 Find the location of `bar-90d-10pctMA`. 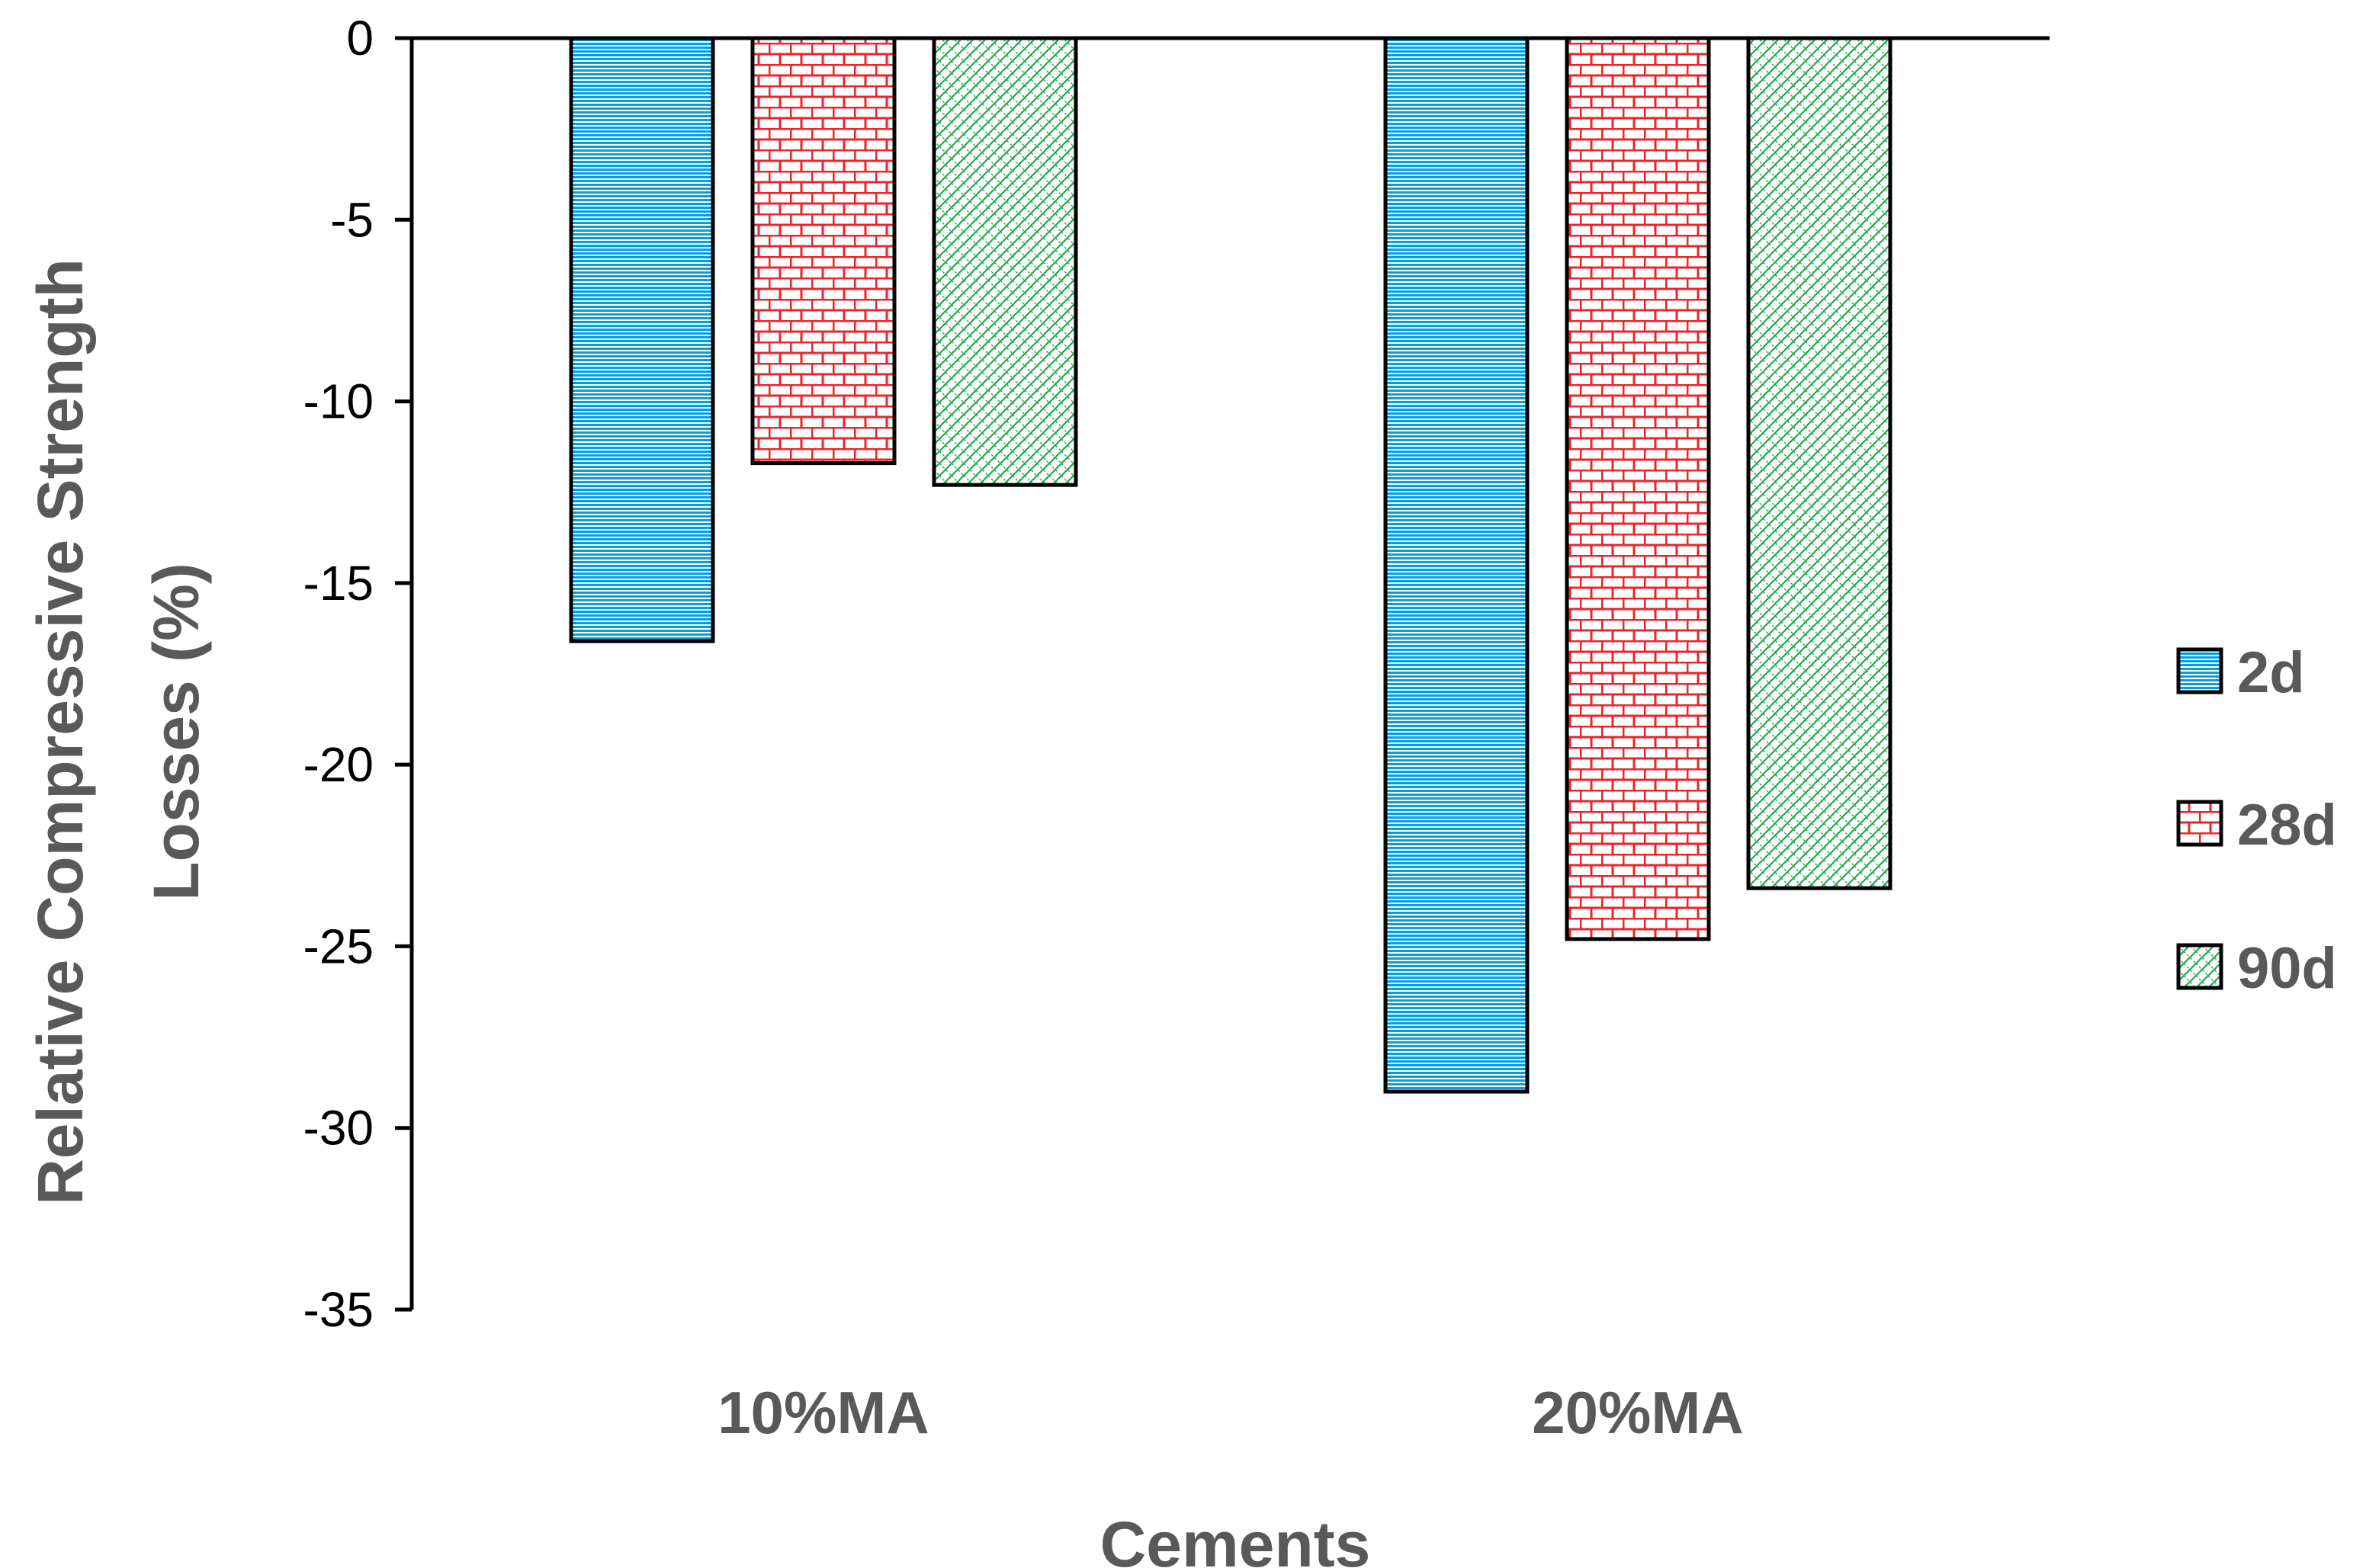

bar-90d-10pctMA is located at coordinates (1005, 261).